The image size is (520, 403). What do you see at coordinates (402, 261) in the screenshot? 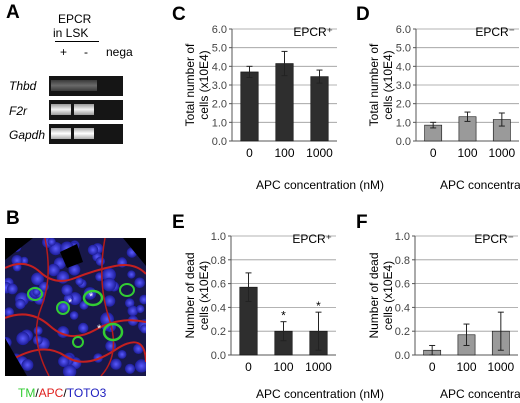
I see `chart-f-ytick-label: 0.8` at bounding box center [402, 261].